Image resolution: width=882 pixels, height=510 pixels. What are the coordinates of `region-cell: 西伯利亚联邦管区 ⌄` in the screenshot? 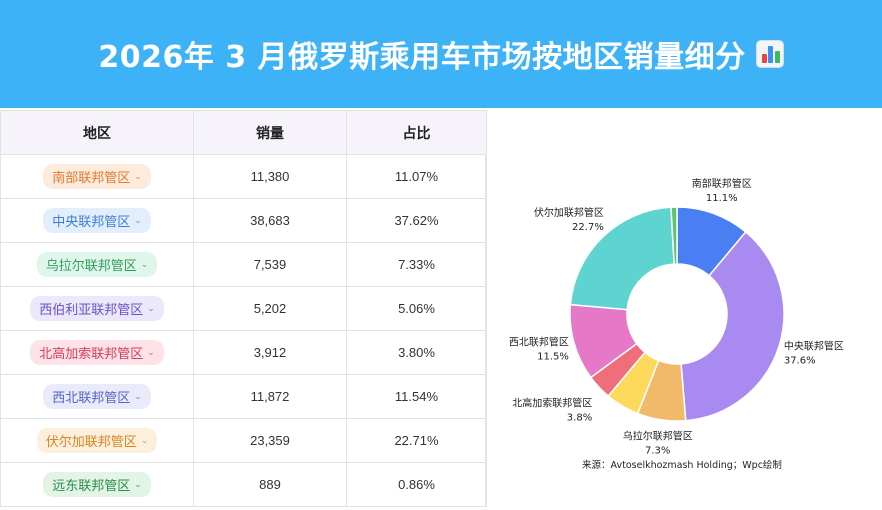 It's located at (97, 308).